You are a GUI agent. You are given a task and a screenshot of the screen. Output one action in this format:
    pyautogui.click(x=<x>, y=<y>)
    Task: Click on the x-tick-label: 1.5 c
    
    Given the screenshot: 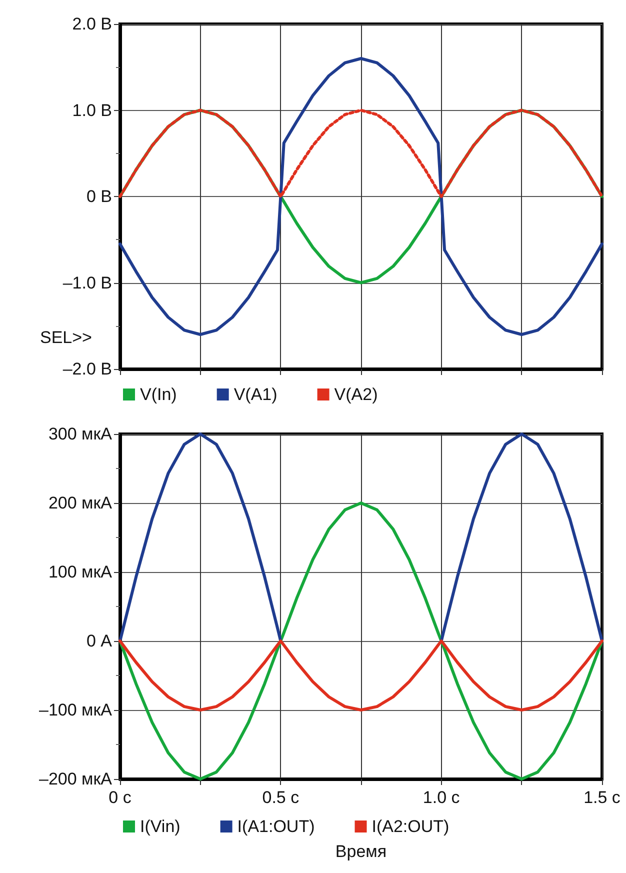 What is the action you would take?
    pyautogui.click(x=602, y=797)
    